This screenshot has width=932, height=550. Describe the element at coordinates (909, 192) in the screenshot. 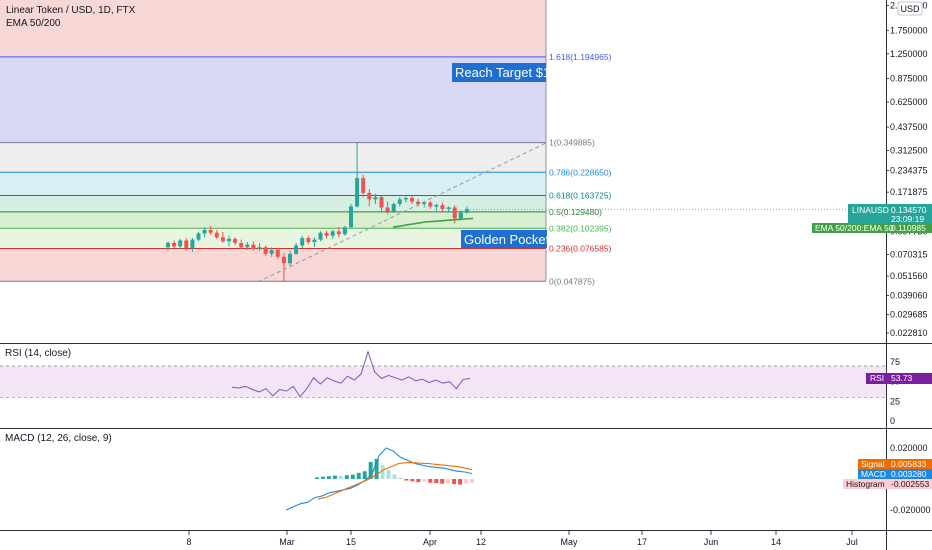

I see `price-tick-label: 0.171875` at that location.